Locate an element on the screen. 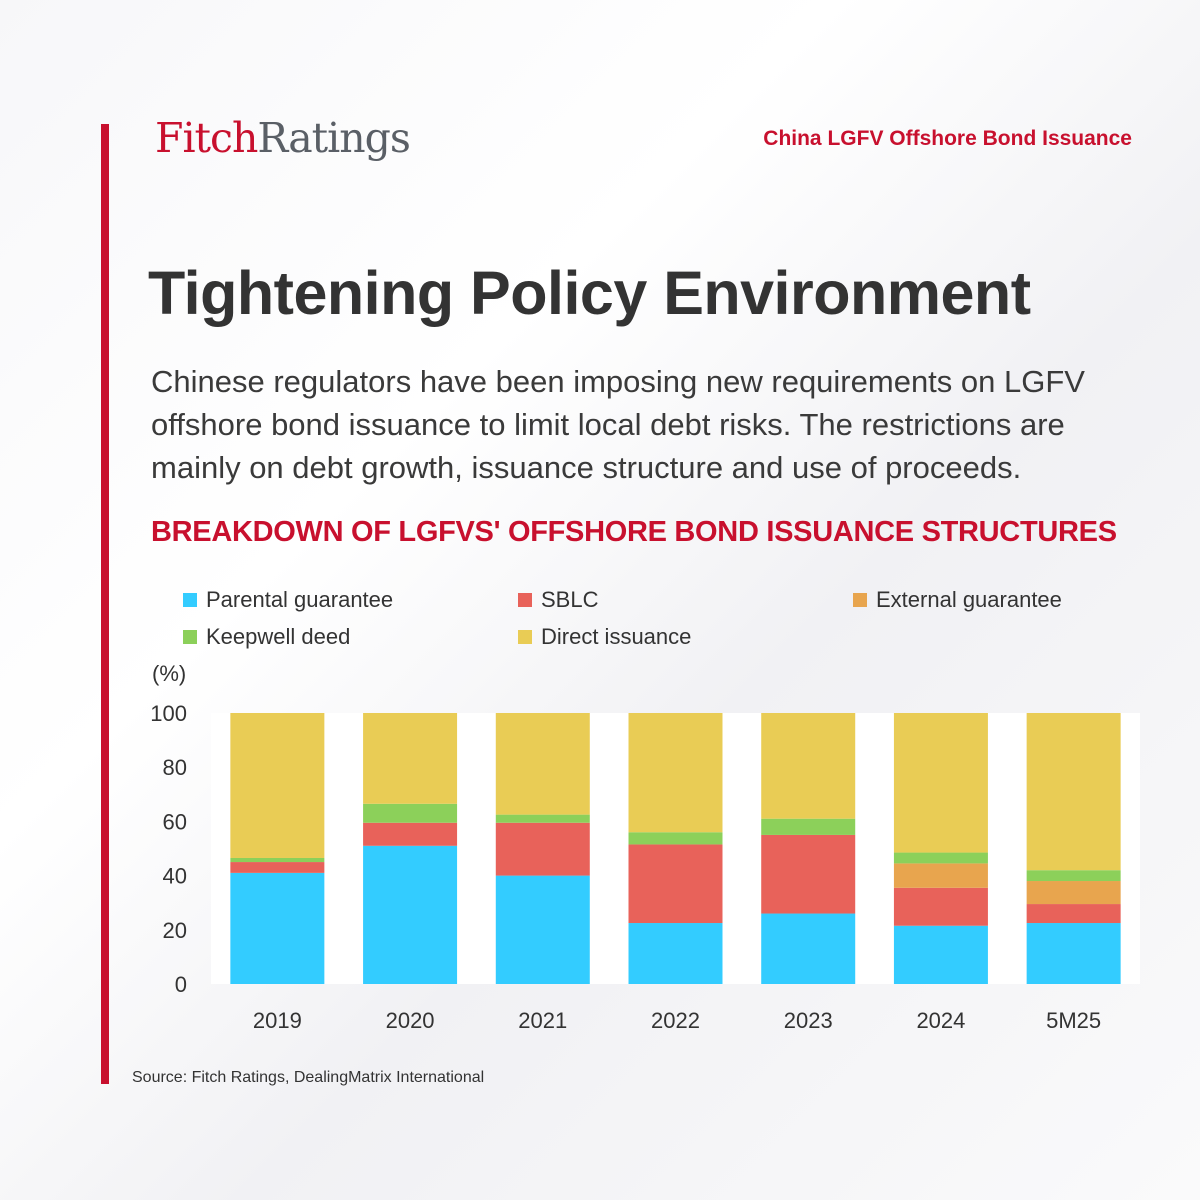  y-tick-label-60: 60 is located at coordinates (175, 821).